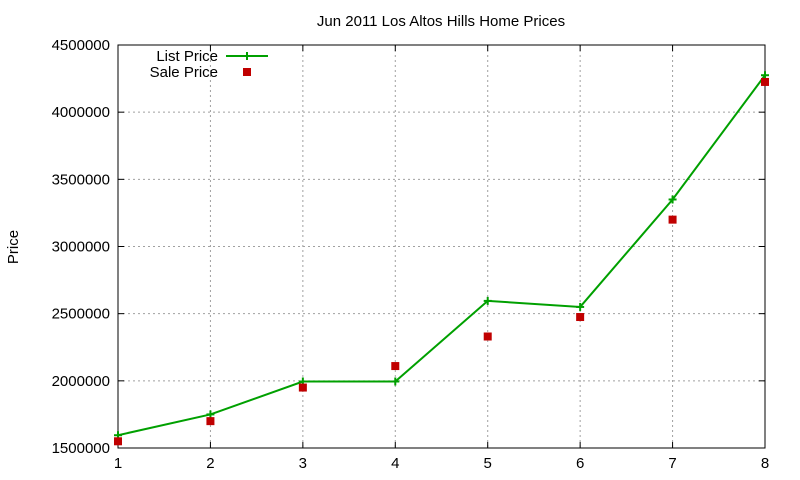 The width and height of the screenshot is (800, 480). Describe the element at coordinates (580, 463) in the screenshot. I see `x-tick-label: 6` at that location.